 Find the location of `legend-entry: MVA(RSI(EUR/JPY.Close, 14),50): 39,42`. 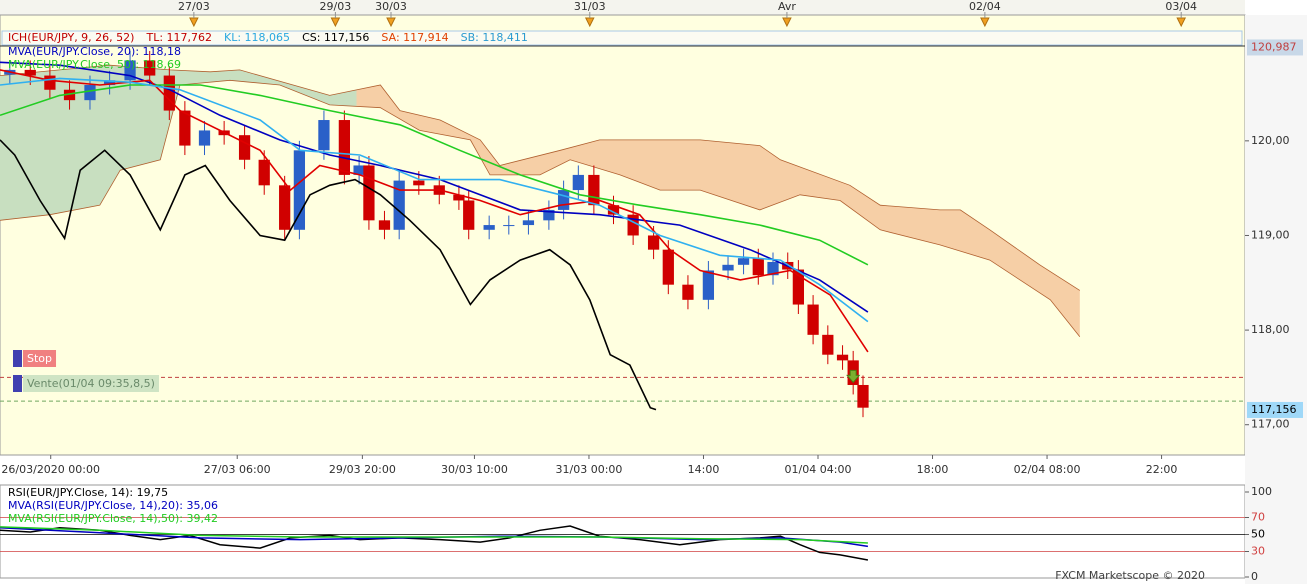

legend-entry: MVA(RSI(EUR/JPY.Close, 14),50): 39,42 is located at coordinates (113, 518).